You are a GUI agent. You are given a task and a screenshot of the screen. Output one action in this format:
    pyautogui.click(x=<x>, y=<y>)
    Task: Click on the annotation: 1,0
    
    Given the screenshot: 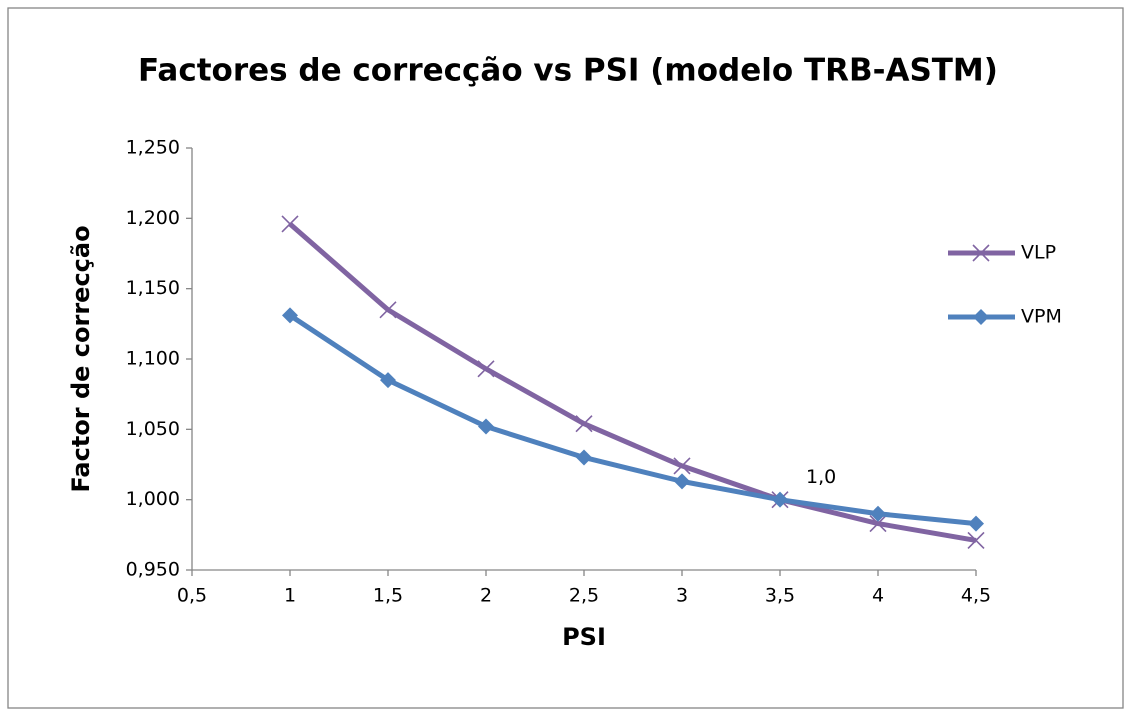 What is the action you would take?
    pyautogui.click(x=821, y=477)
    